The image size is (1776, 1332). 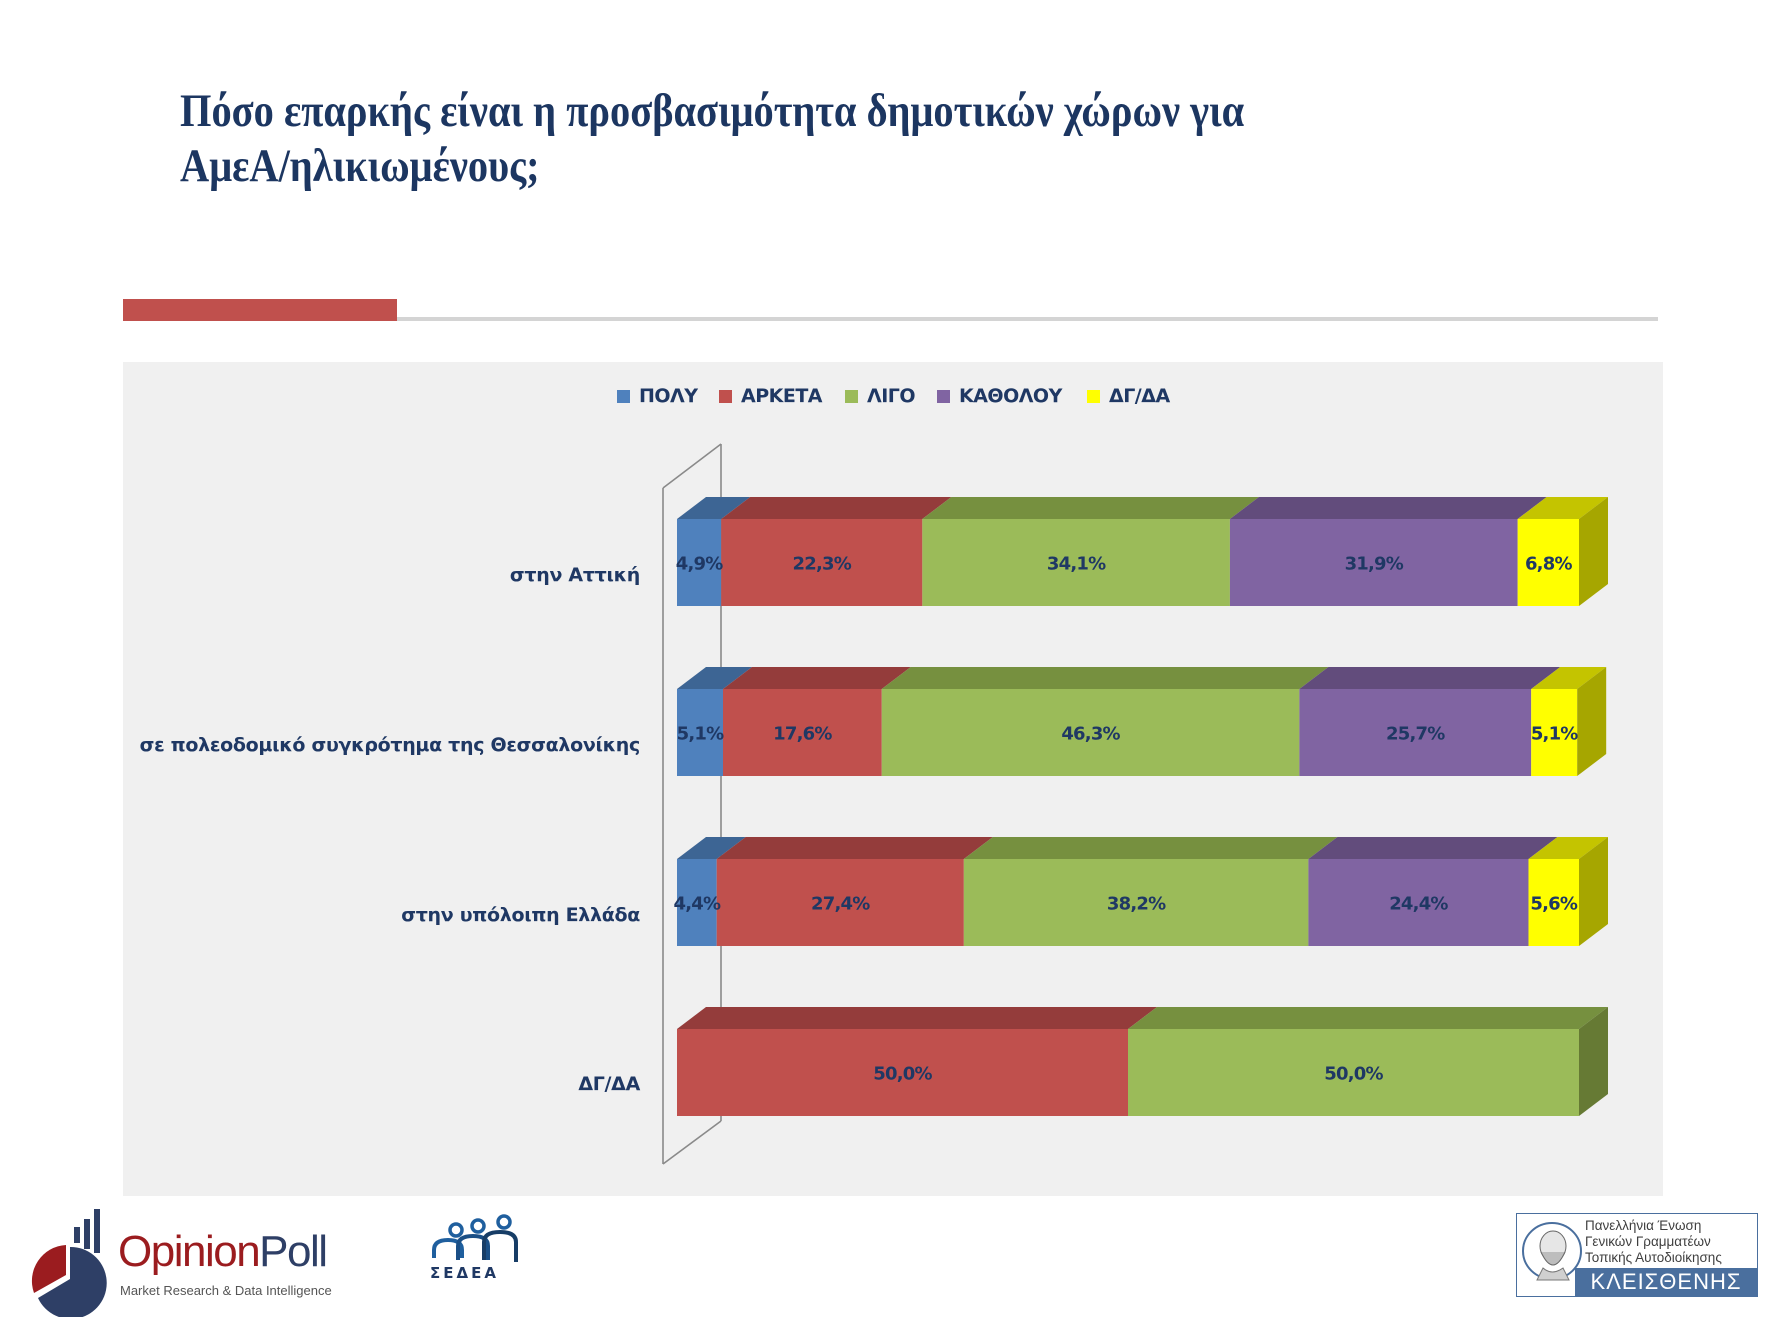 I want to click on data-label: 50,0%, so click(x=1353, y=1074).